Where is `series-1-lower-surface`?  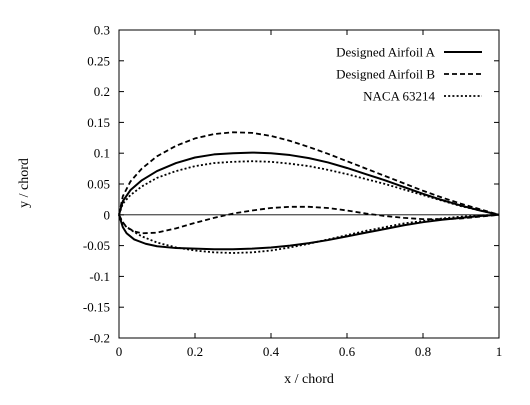 series-1-lower-surface is located at coordinates (309, 232).